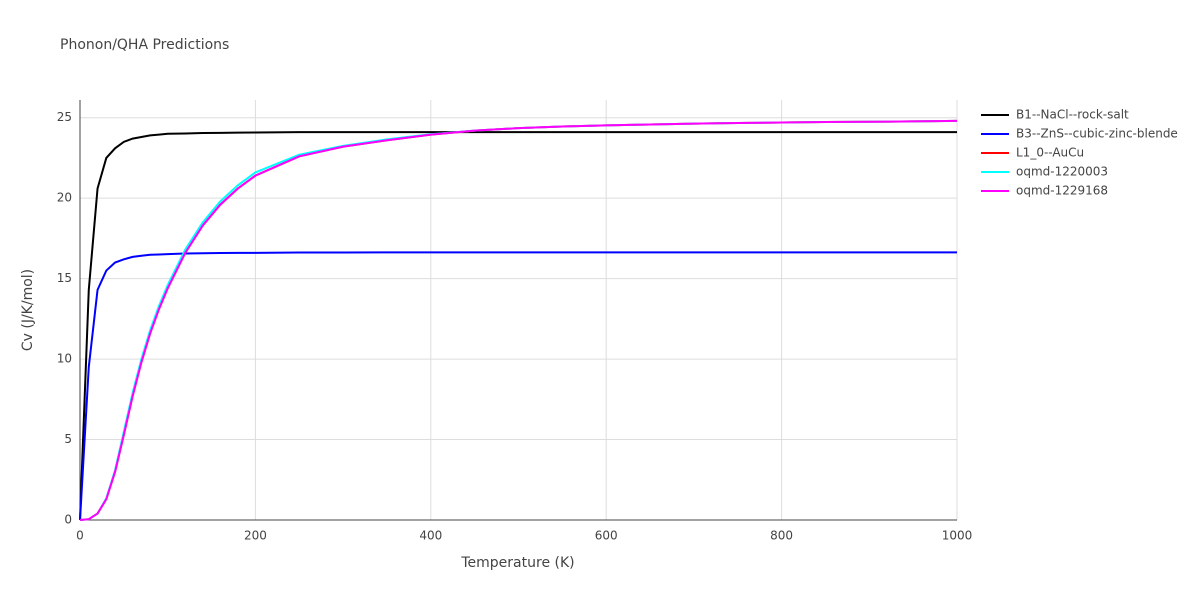 The height and width of the screenshot is (604, 1200). Describe the element at coordinates (64, 278) in the screenshot. I see `y-tick-label: 15` at that location.